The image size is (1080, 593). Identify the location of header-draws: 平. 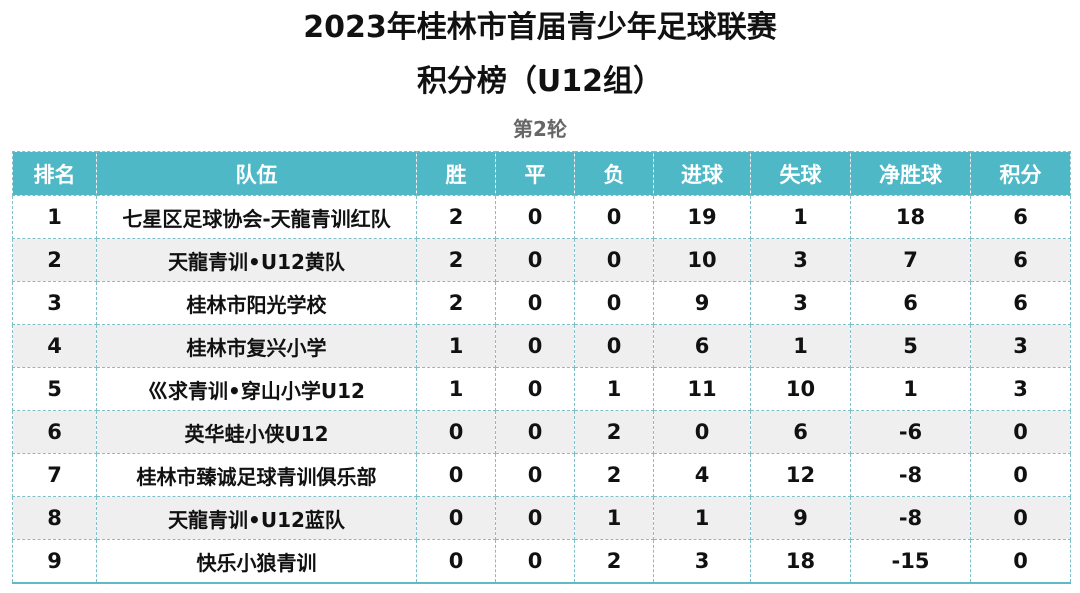
(535, 173).